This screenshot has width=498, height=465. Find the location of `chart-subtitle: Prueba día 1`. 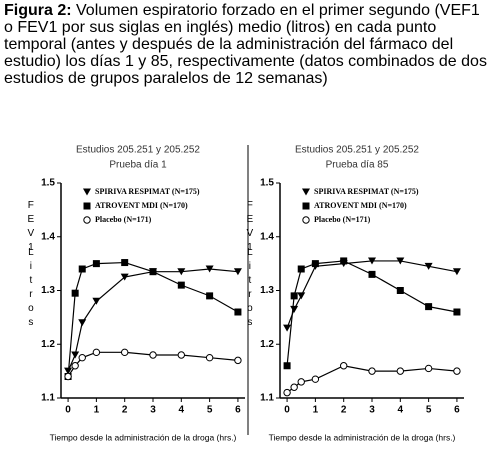

chart-subtitle: Prueba día 1 is located at coordinates (138, 165).